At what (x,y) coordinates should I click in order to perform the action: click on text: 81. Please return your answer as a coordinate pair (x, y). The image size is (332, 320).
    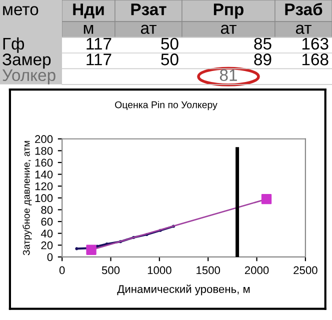
    Looking at the image, I should click on (228, 75).